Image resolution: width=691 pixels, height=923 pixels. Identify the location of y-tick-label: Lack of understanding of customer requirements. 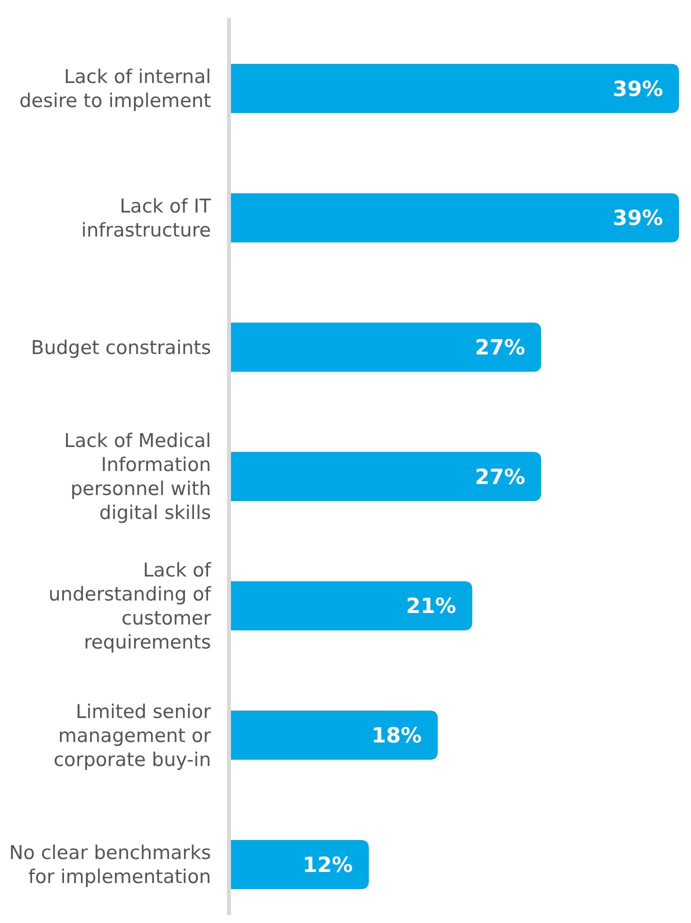
(130, 607).